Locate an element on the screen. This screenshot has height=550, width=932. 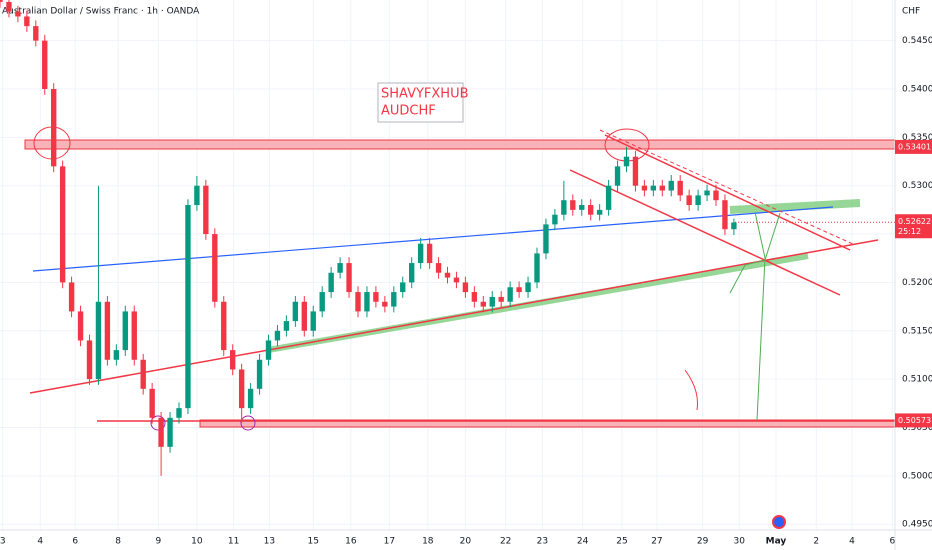
x-tick-label: May is located at coordinates (776, 542).